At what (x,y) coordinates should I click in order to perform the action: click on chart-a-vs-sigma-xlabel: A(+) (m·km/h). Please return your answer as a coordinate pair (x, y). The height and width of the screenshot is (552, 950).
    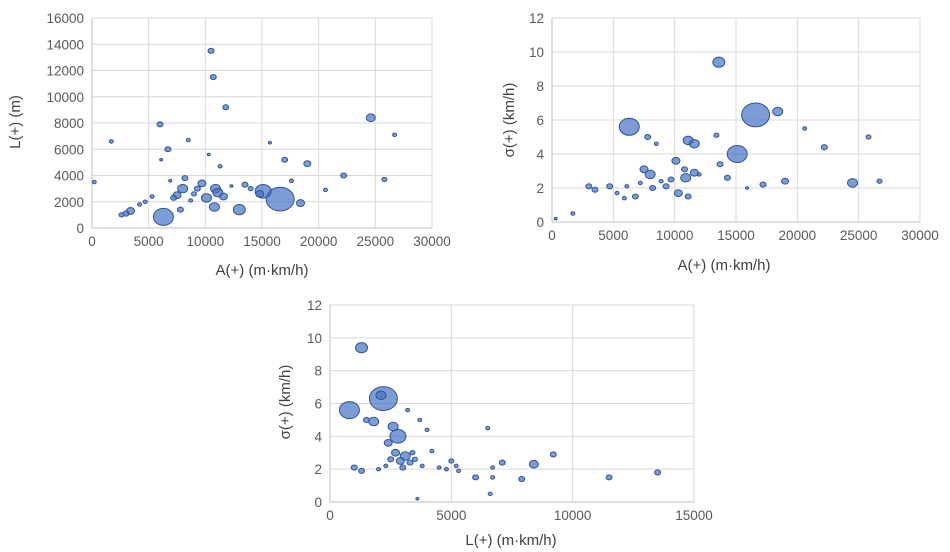
    Looking at the image, I should click on (724, 265).